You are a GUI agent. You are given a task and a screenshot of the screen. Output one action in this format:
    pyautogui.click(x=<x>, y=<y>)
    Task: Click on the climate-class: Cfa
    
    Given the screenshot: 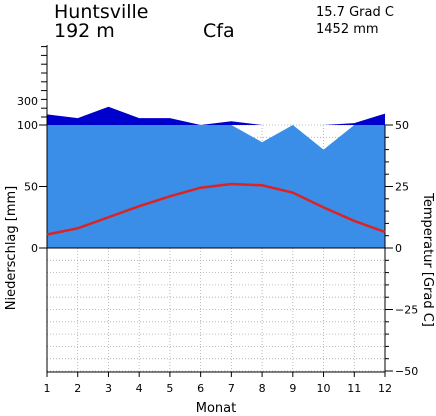 What is the action you would take?
    pyautogui.click(x=219, y=31)
    